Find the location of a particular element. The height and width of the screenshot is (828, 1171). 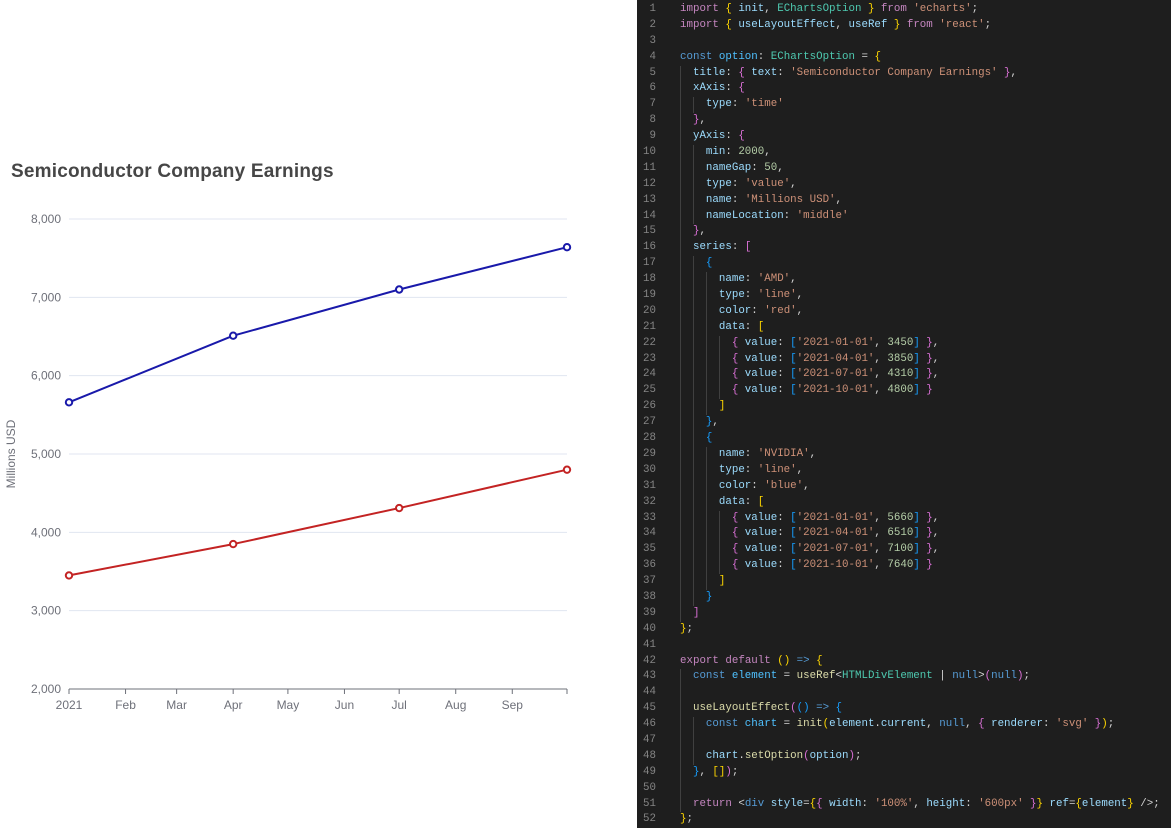

code-line: 21 data: [ is located at coordinates (904, 327).